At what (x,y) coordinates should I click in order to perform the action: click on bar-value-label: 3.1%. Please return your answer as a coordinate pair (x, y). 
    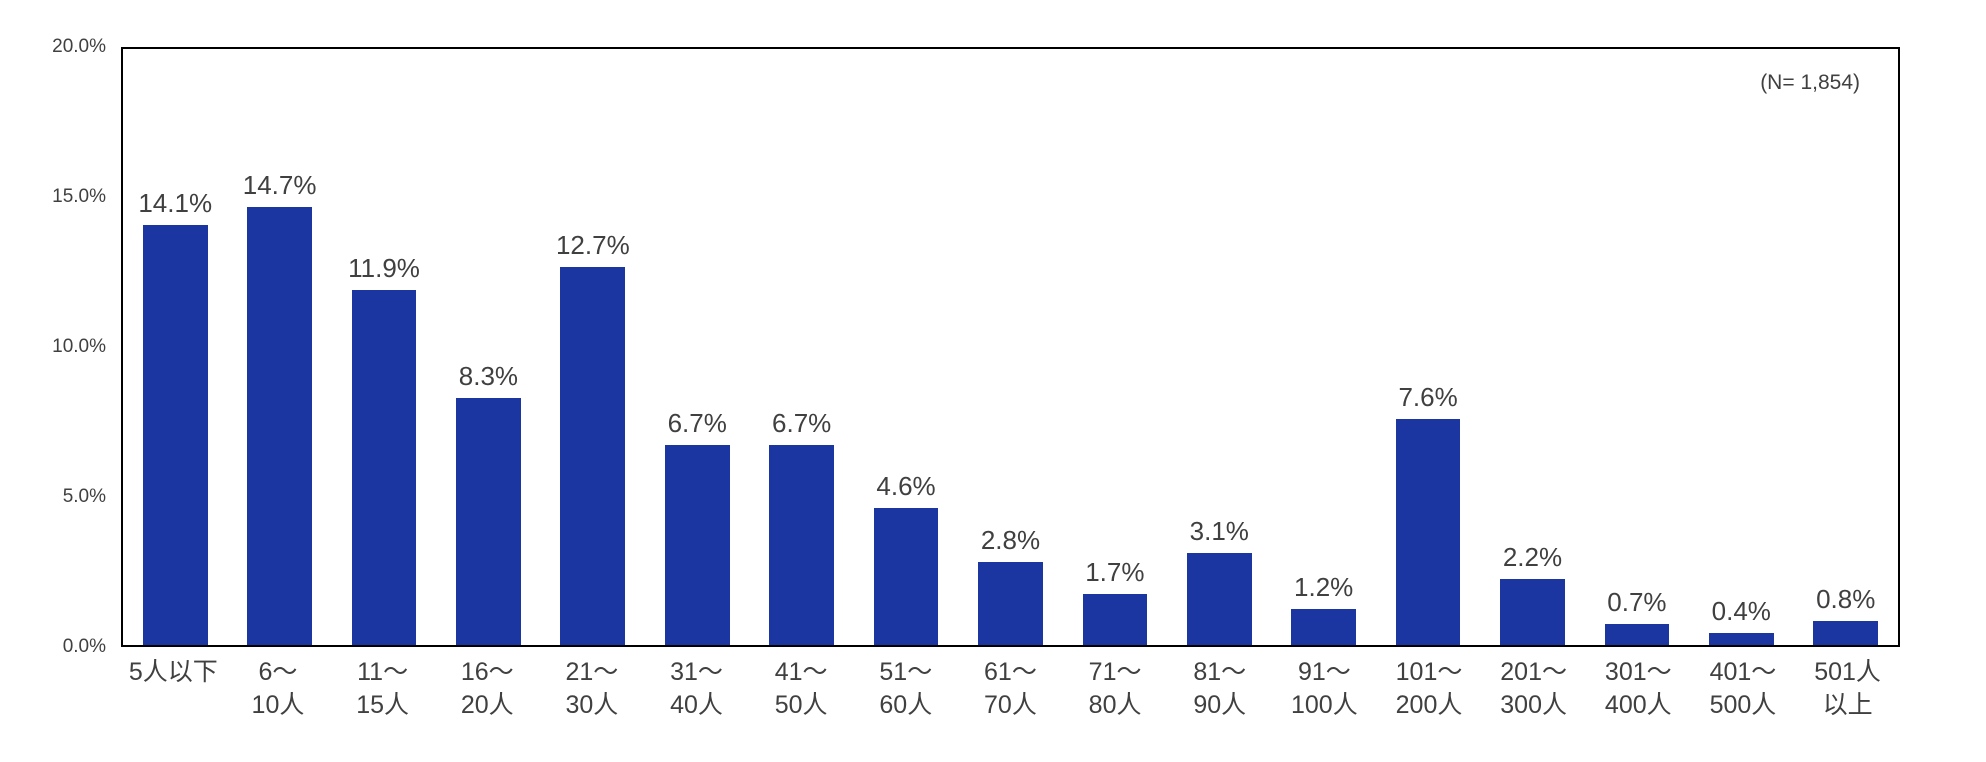
    Looking at the image, I should click on (1219, 530).